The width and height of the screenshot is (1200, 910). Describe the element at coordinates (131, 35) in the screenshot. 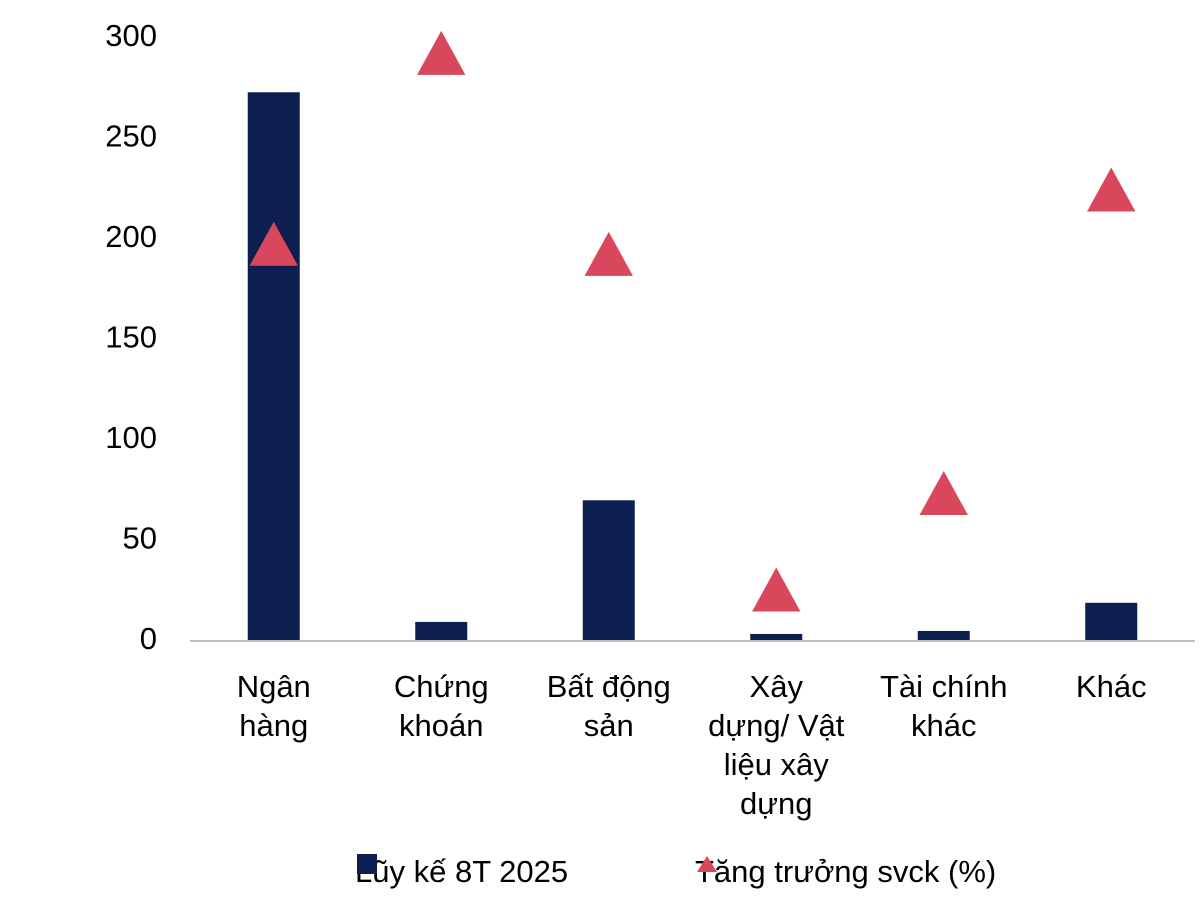

I see `y-tick-label: 300` at that location.